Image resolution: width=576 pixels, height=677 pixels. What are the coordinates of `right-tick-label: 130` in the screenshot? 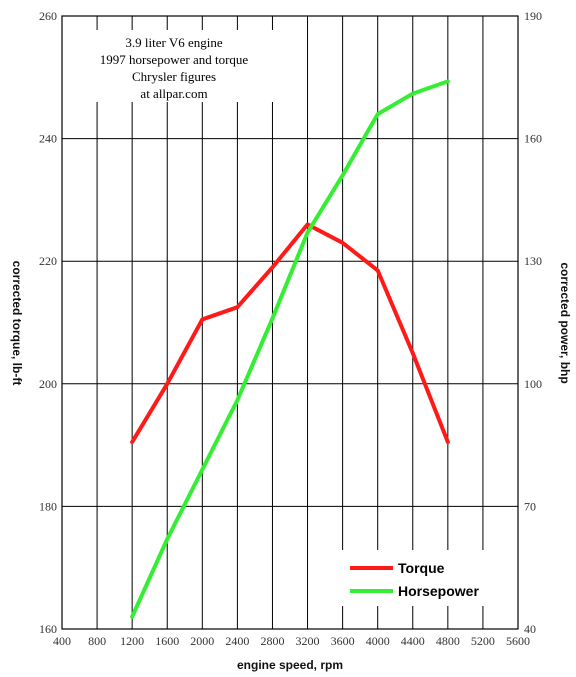 It's located at (533, 261).